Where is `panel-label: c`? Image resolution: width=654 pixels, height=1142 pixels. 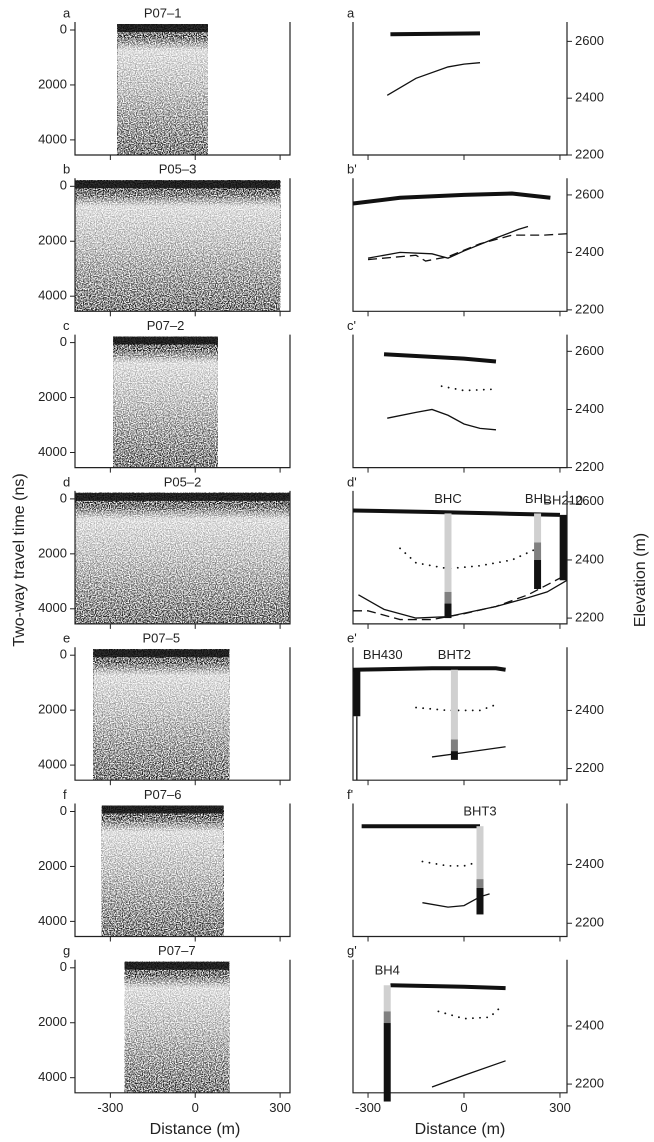 panel-label: c is located at coordinates (66, 325).